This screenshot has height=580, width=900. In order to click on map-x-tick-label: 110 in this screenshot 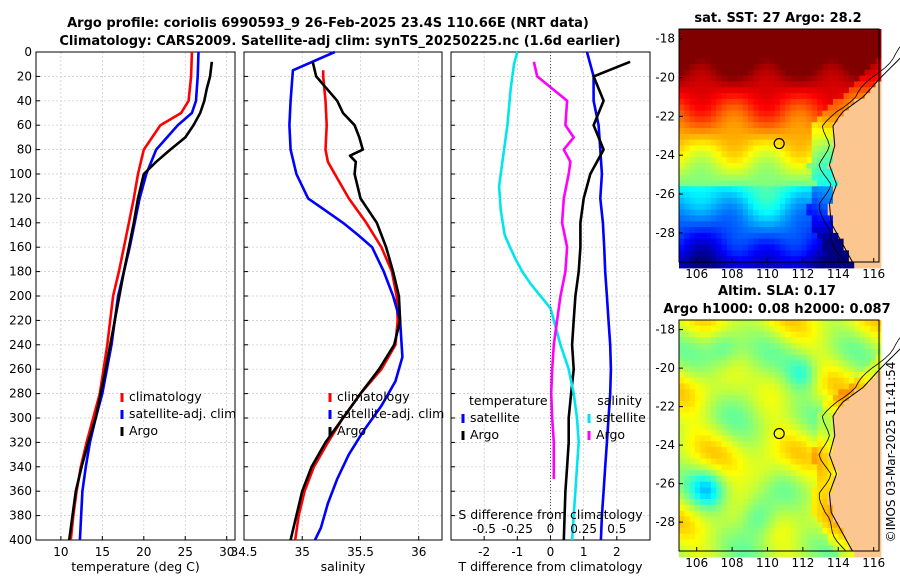, I will do `click(767, 563)`.